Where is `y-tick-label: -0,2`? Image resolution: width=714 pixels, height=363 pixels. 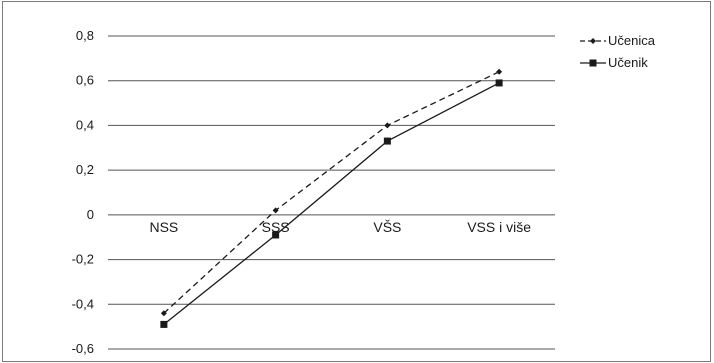
y-tick-label: -0,2 is located at coordinates (83, 259).